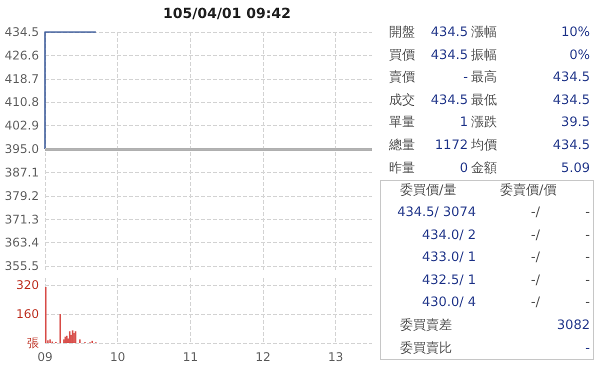 The width and height of the screenshot is (600, 374). I want to click on text: 單量, so click(402, 123).